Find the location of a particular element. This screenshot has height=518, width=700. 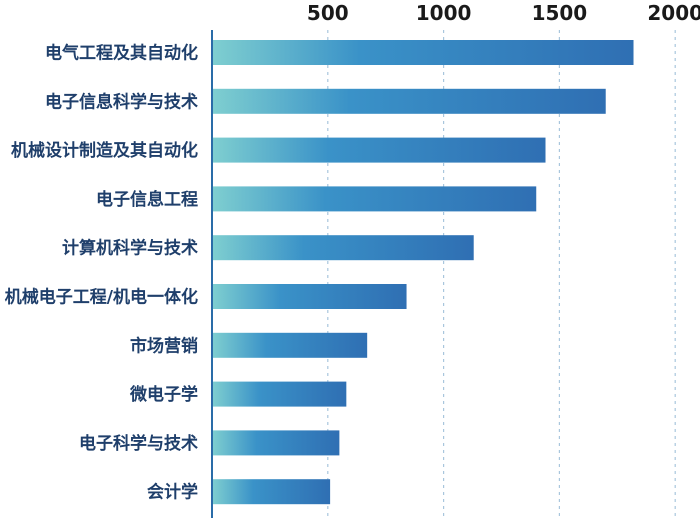

category-label: 电子信息工程 is located at coordinates (147, 199).